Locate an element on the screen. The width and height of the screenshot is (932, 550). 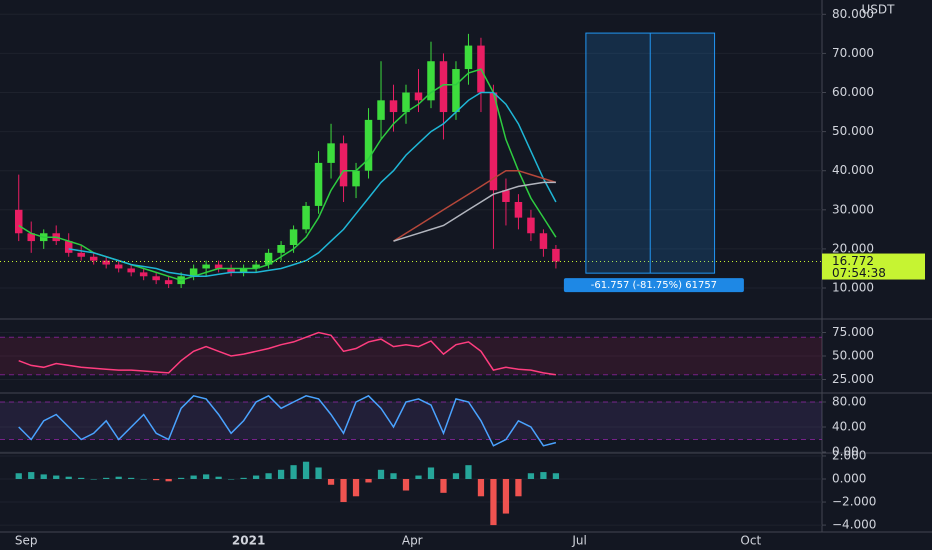
measure-label-box is located at coordinates (653, 285).